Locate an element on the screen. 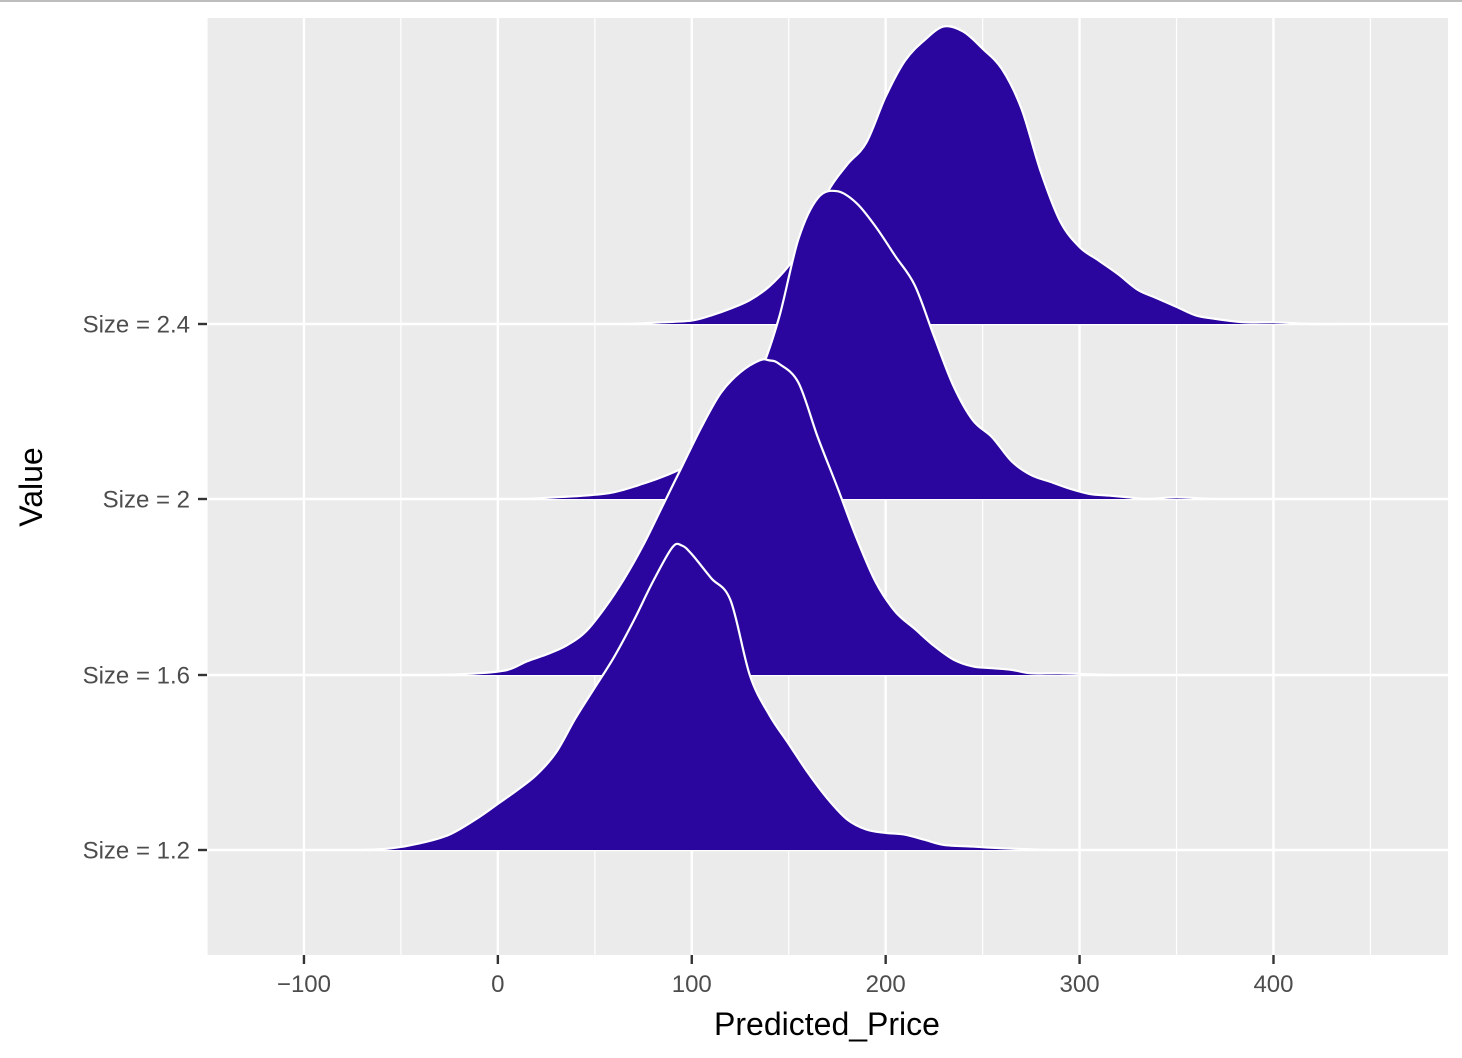 This screenshot has height=1058, width=1462. y-axis-title: Value is located at coordinates (31, 486).